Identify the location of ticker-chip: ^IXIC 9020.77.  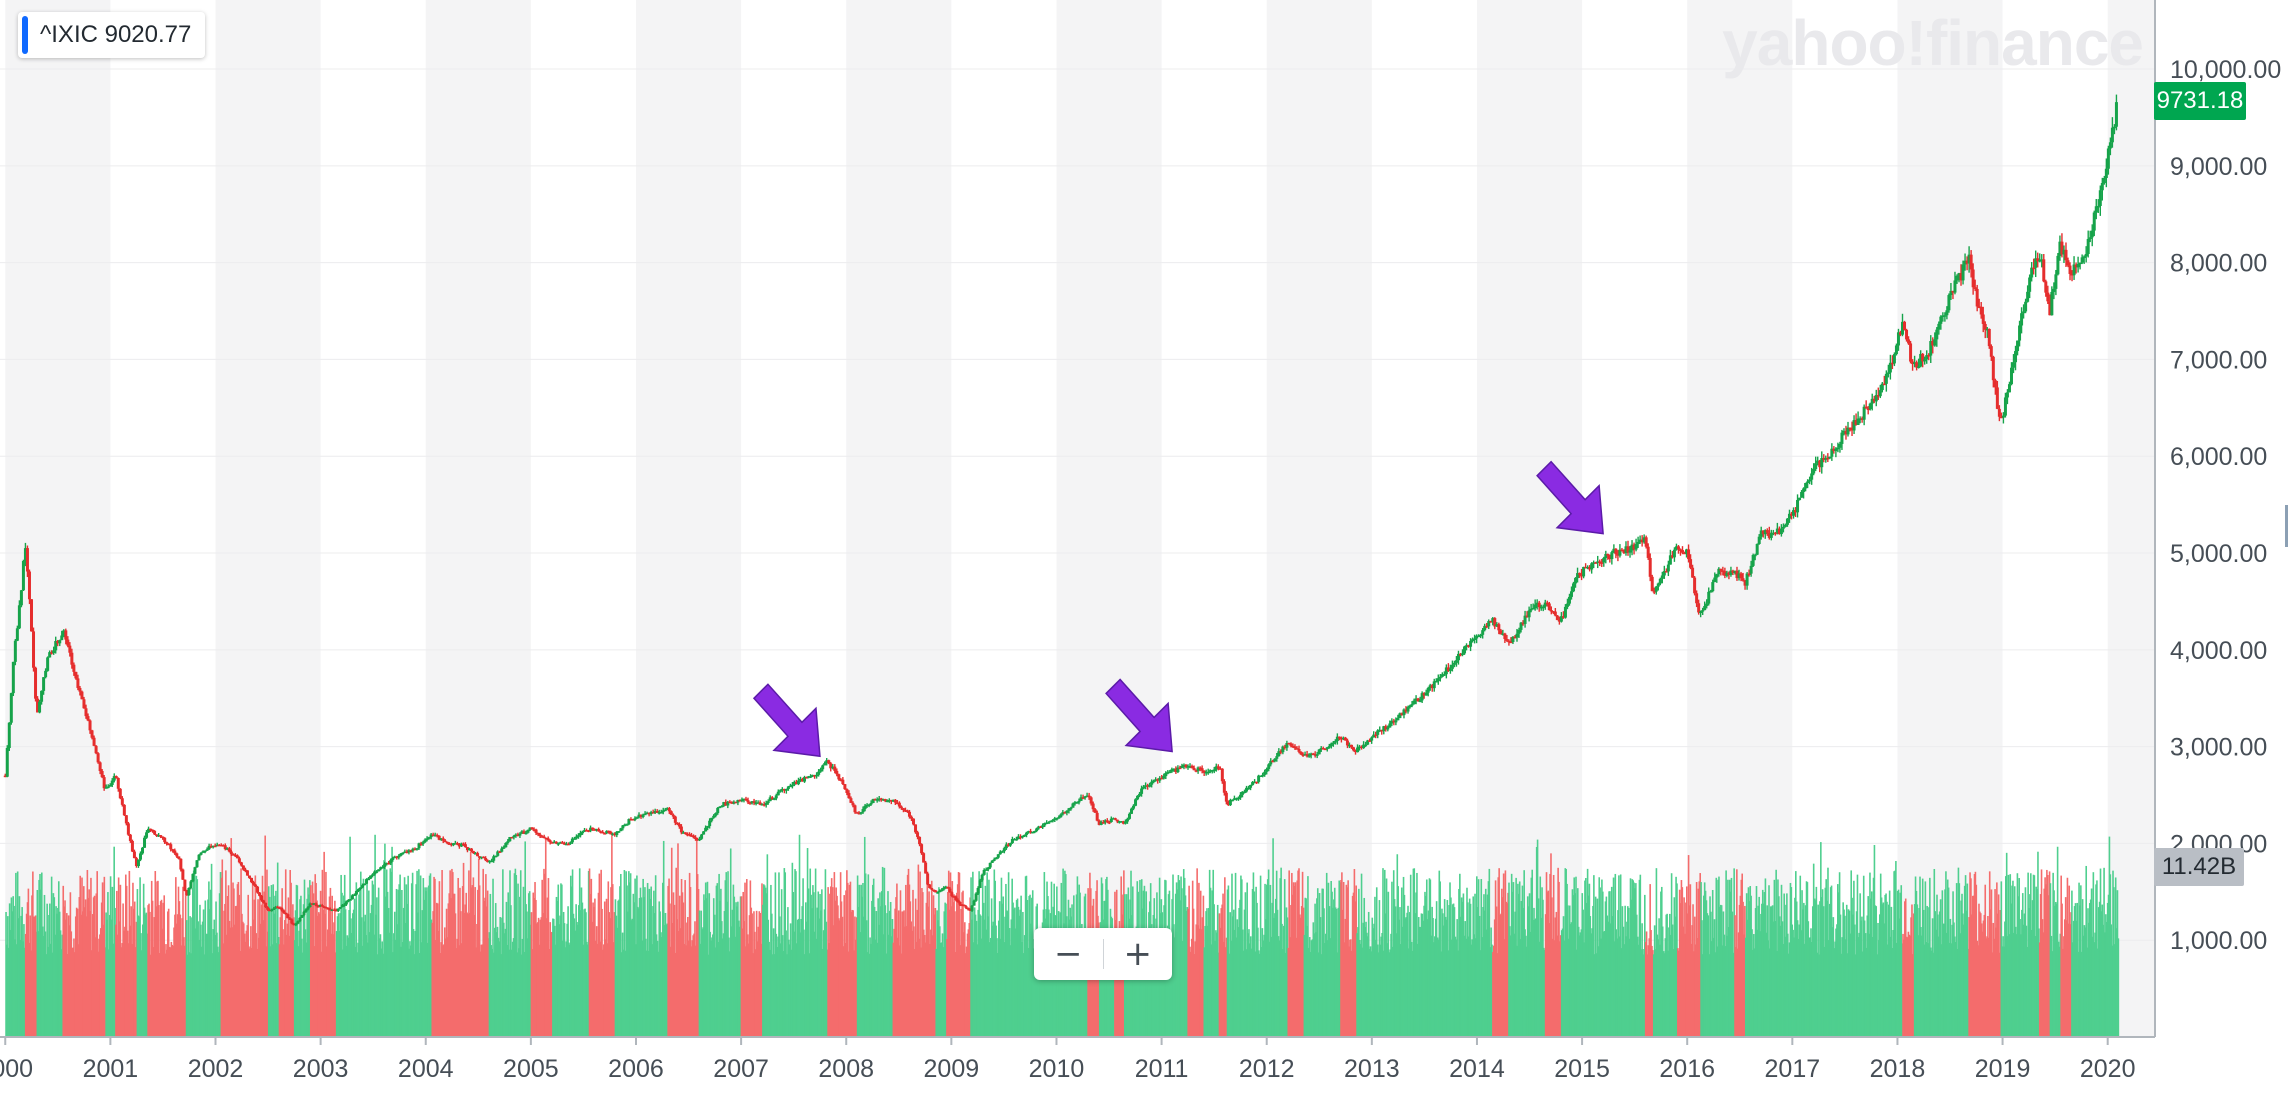
(112, 35).